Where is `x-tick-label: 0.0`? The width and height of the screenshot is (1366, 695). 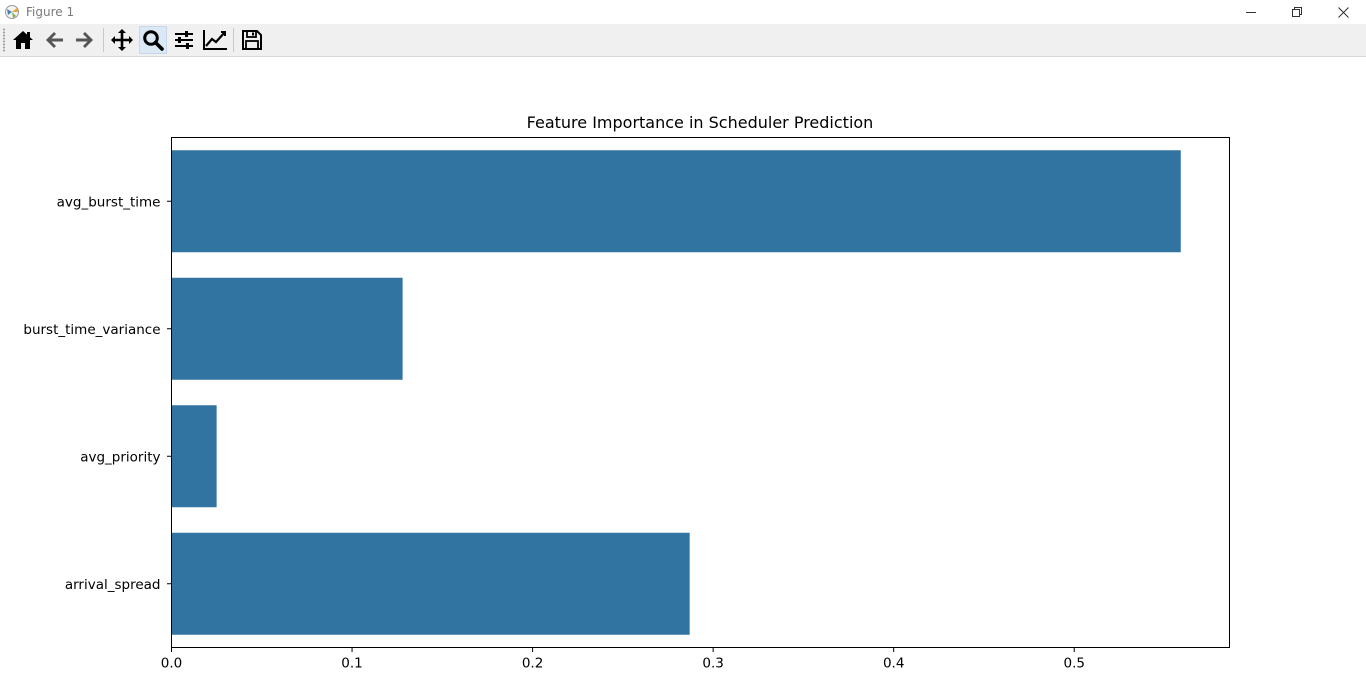
x-tick-label: 0.0 is located at coordinates (171, 664).